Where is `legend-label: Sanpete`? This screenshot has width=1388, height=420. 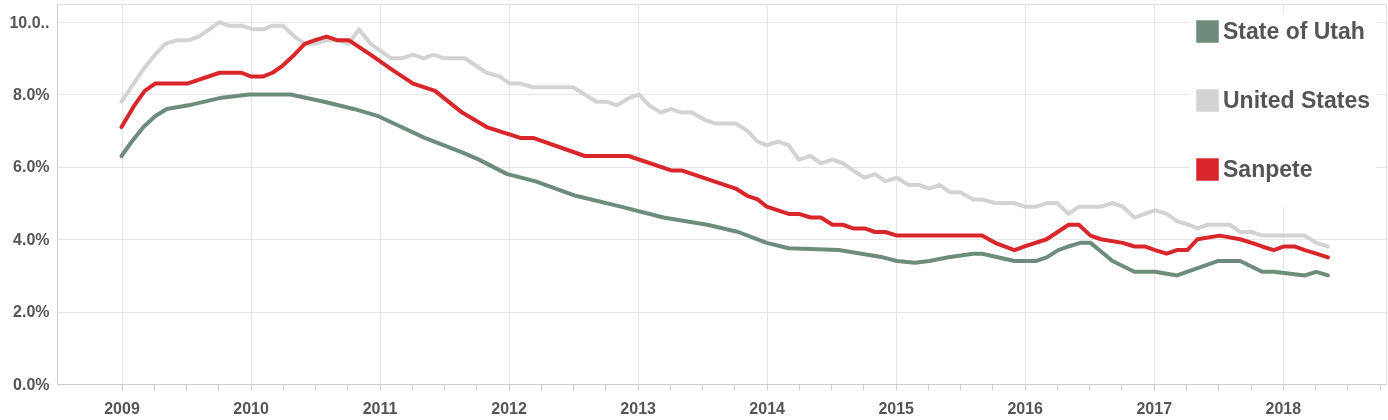
legend-label: Sanpete is located at coordinates (1268, 168).